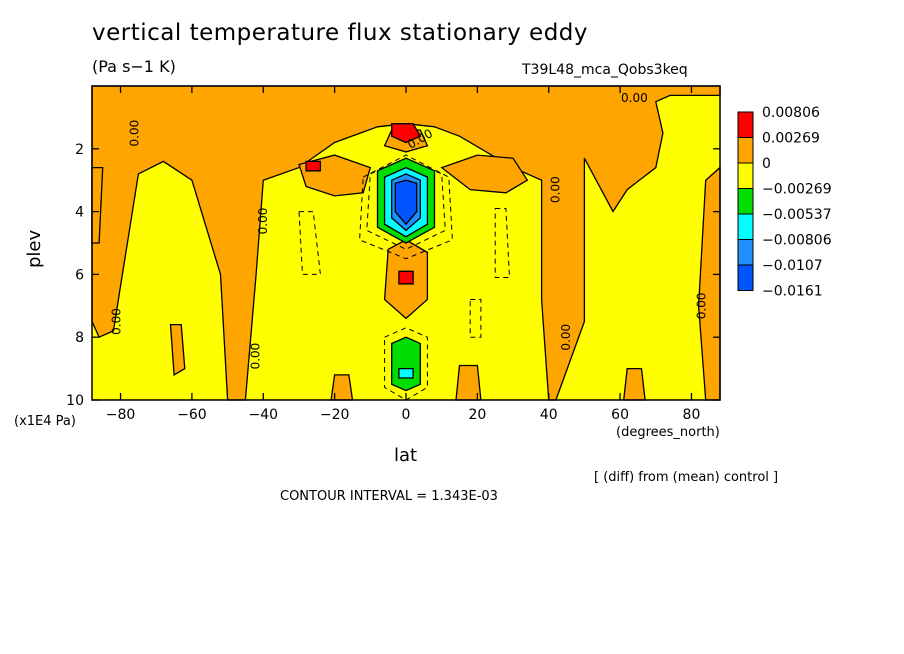 Image resolution: width=904 pixels, height=654 pixels. Describe the element at coordinates (634, 98) in the screenshot. I see `contour-label-6: 0.00` at that location.